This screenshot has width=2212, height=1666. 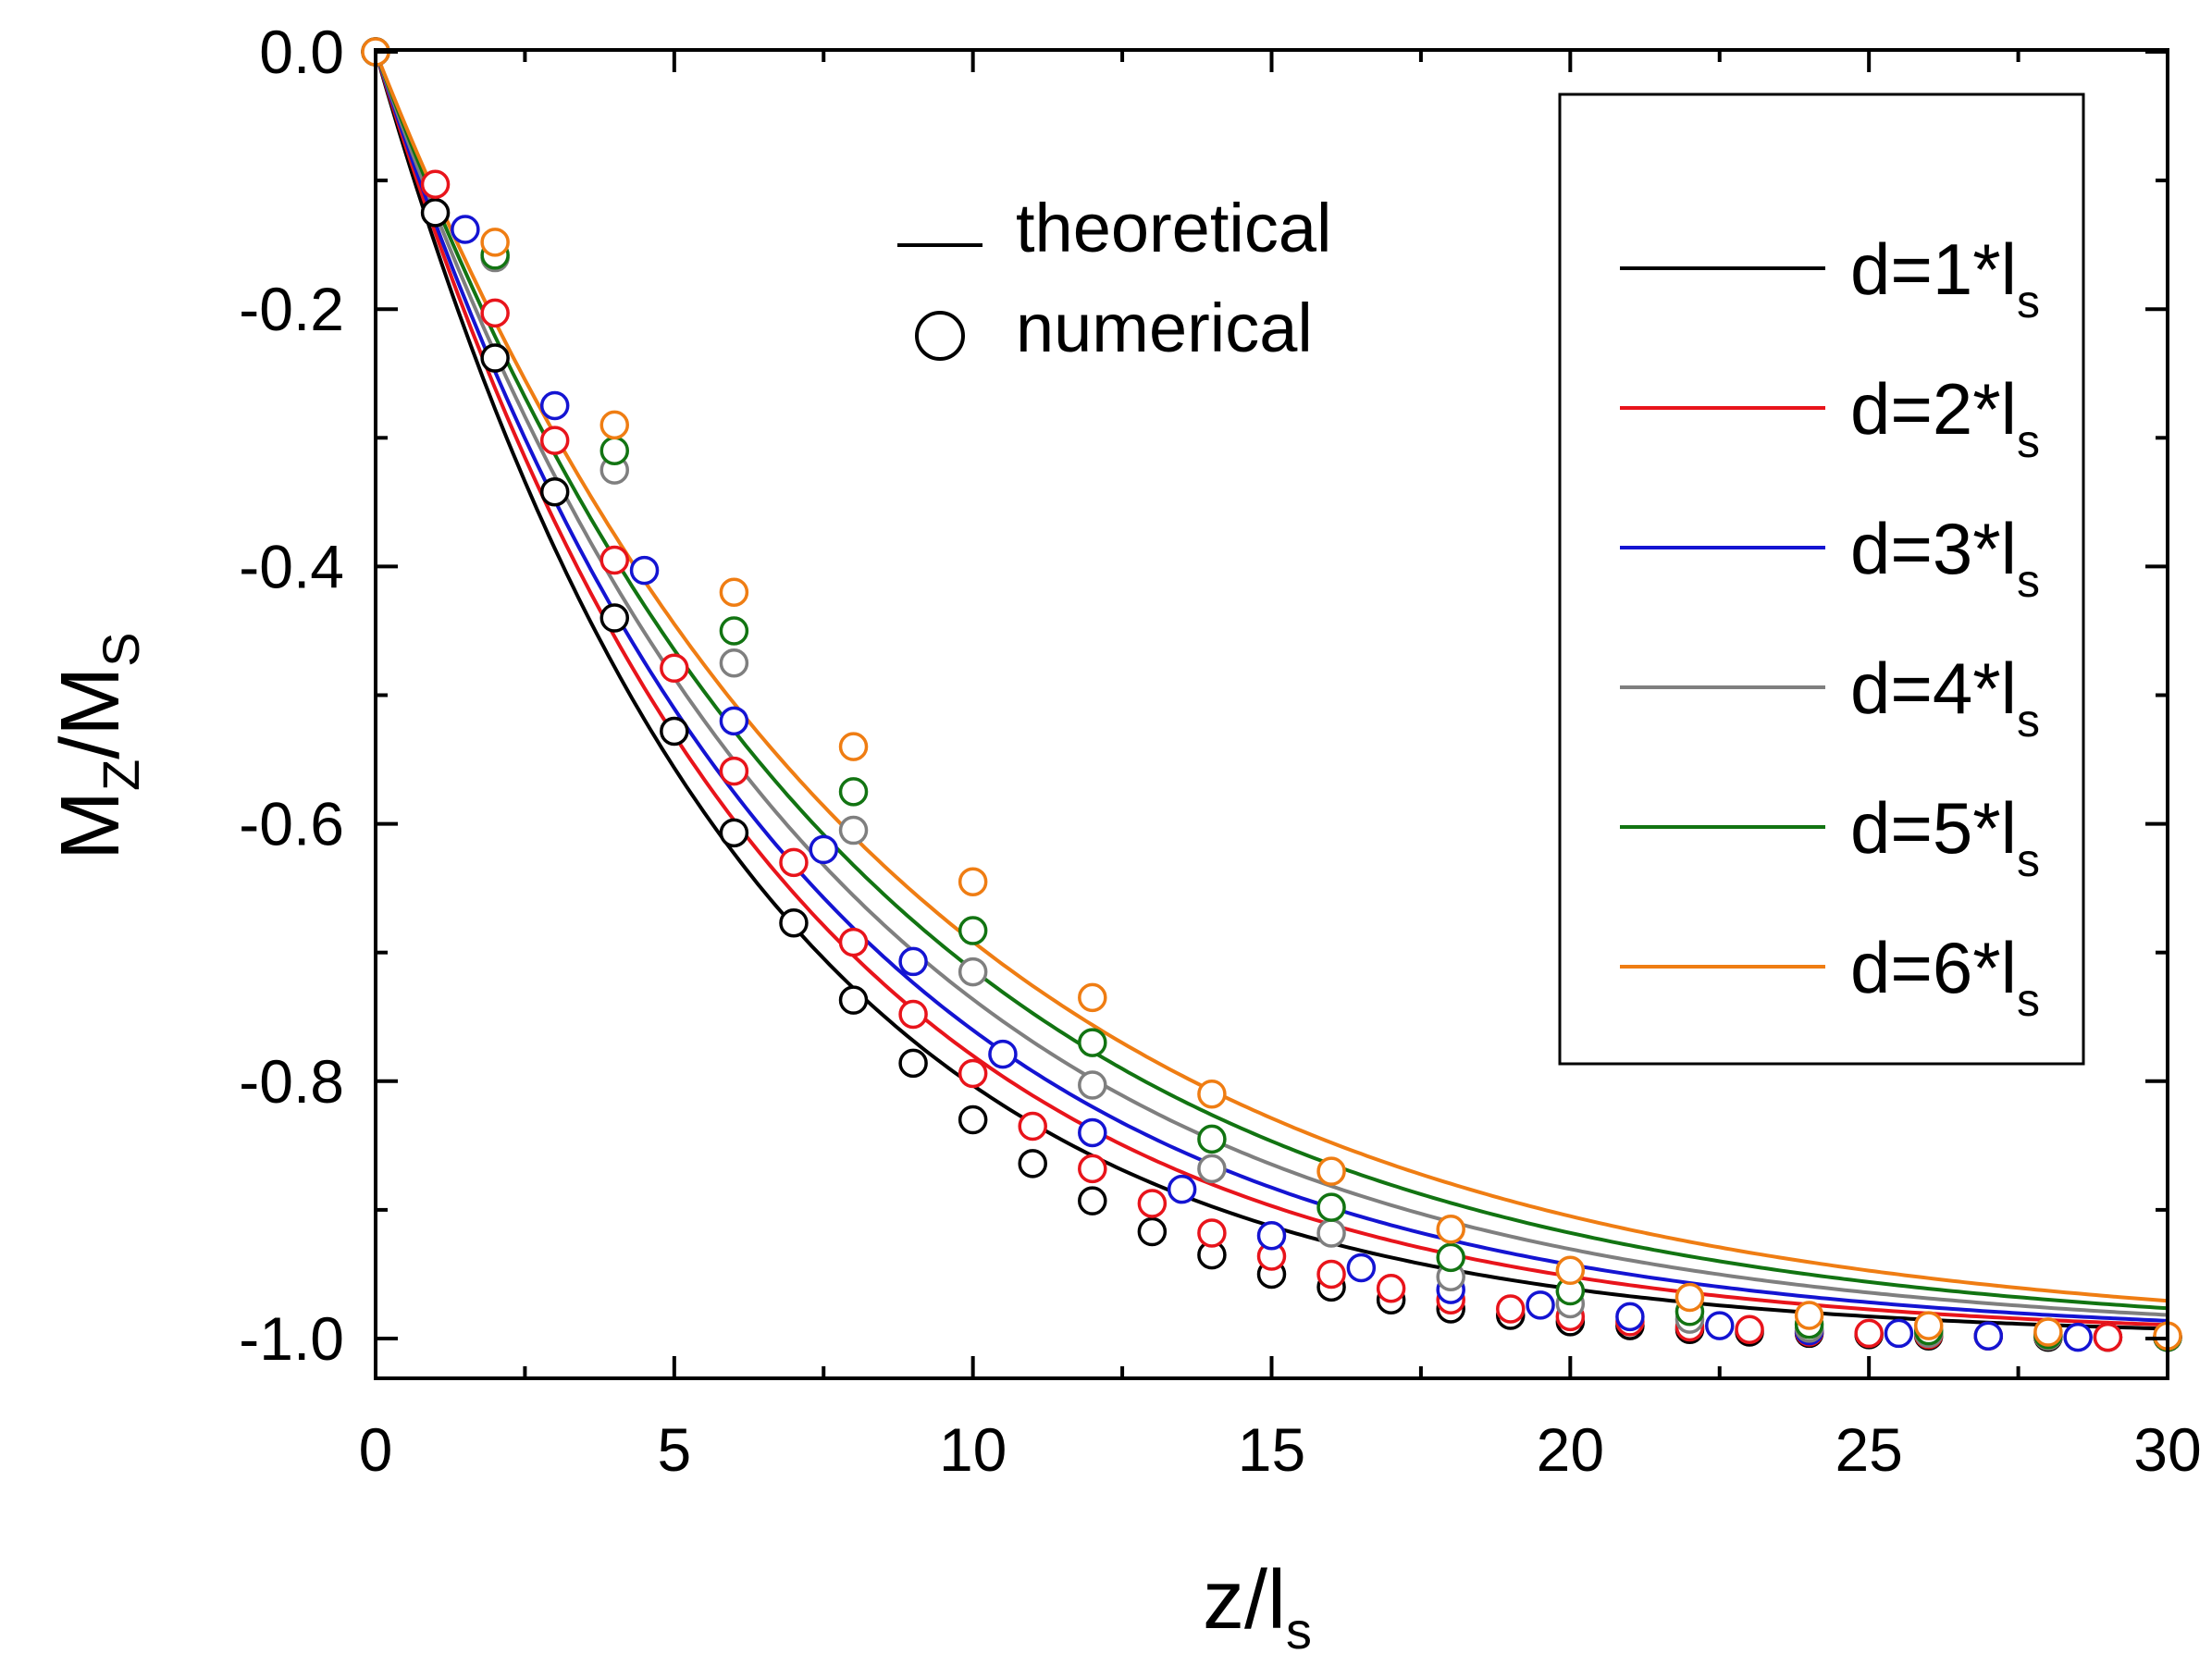 What do you see at coordinates (291, 309) in the screenshot?
I see `y-tick-label: -0.2` at bounding box center [291, 309].